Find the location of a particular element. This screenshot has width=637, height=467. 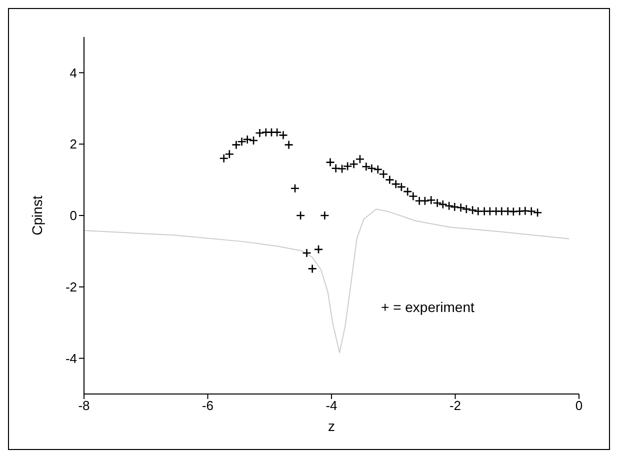

y-tick-label: -4 is located at coordinates (71, 358).